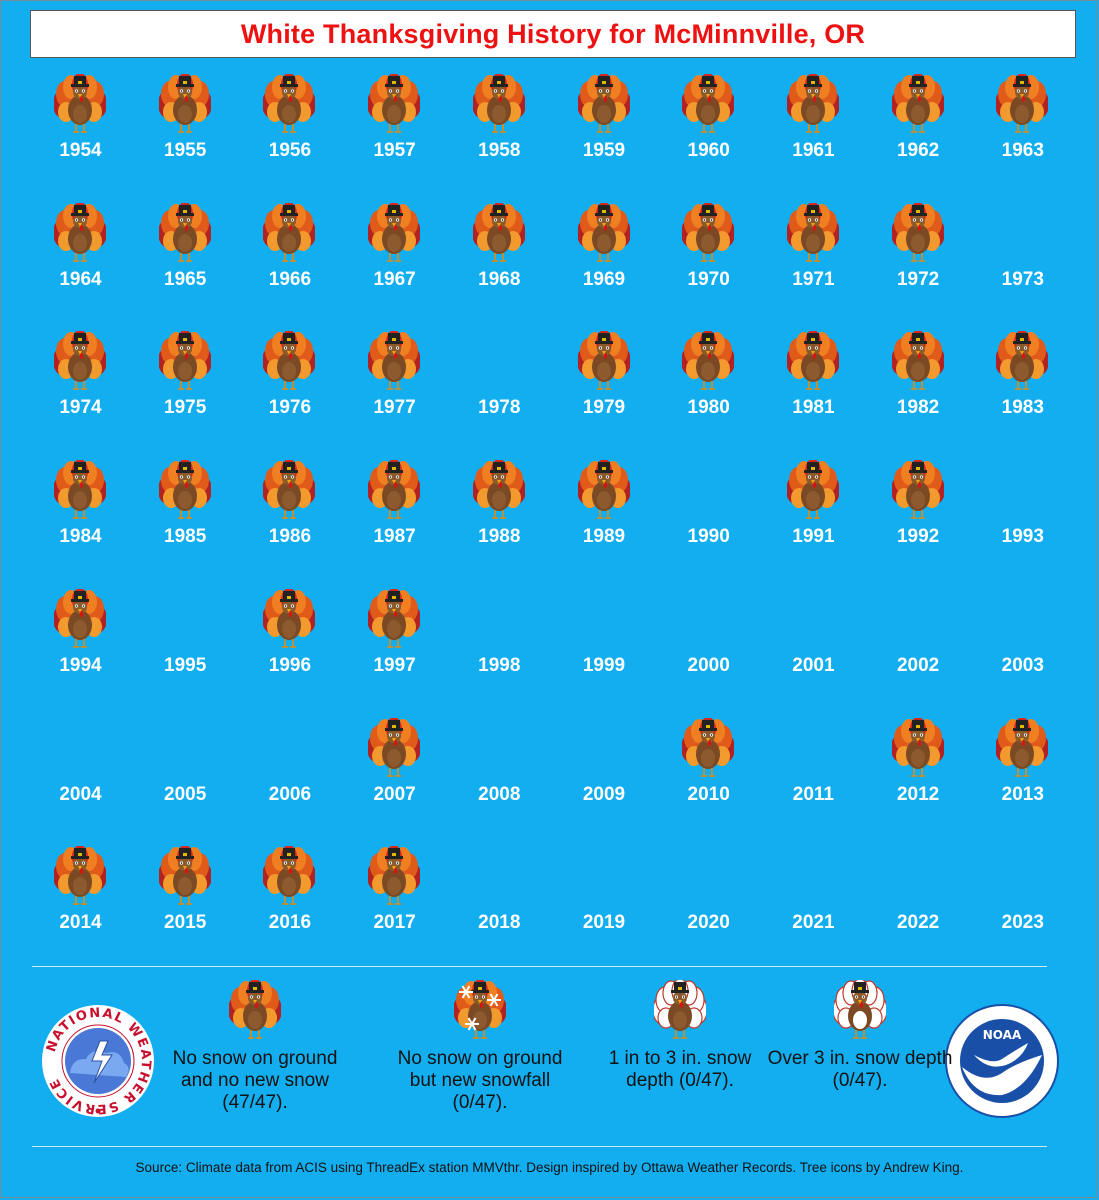 Image resolution: width=1099 pixels, height=1200 pixels. What do you see at coordinates (290, 665) in the screenshot?
I see `year-label: 1996` at bounding box center [290, 665].